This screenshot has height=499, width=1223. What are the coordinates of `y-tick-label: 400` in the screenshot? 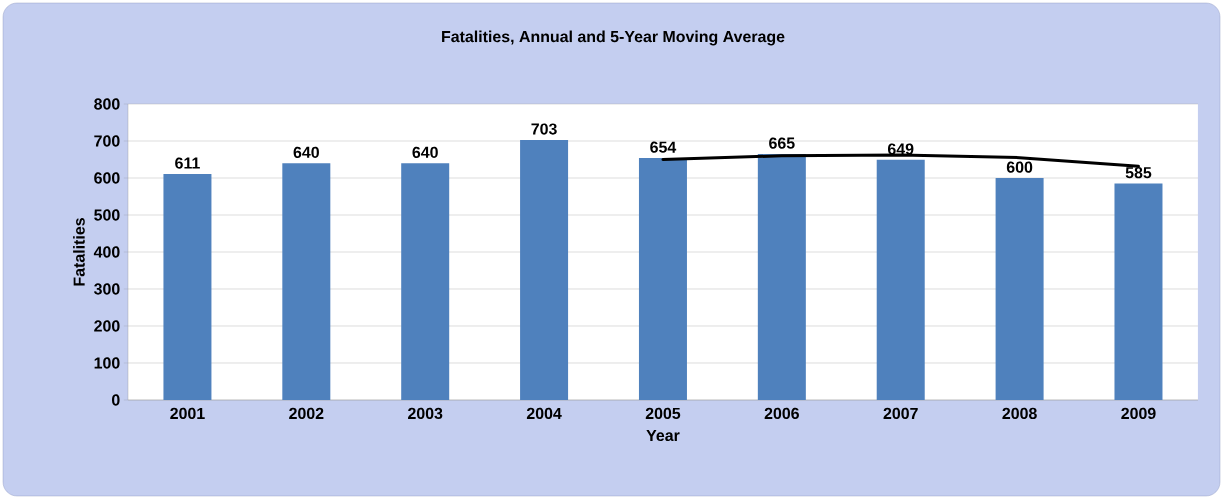 It's located at (106, 252).